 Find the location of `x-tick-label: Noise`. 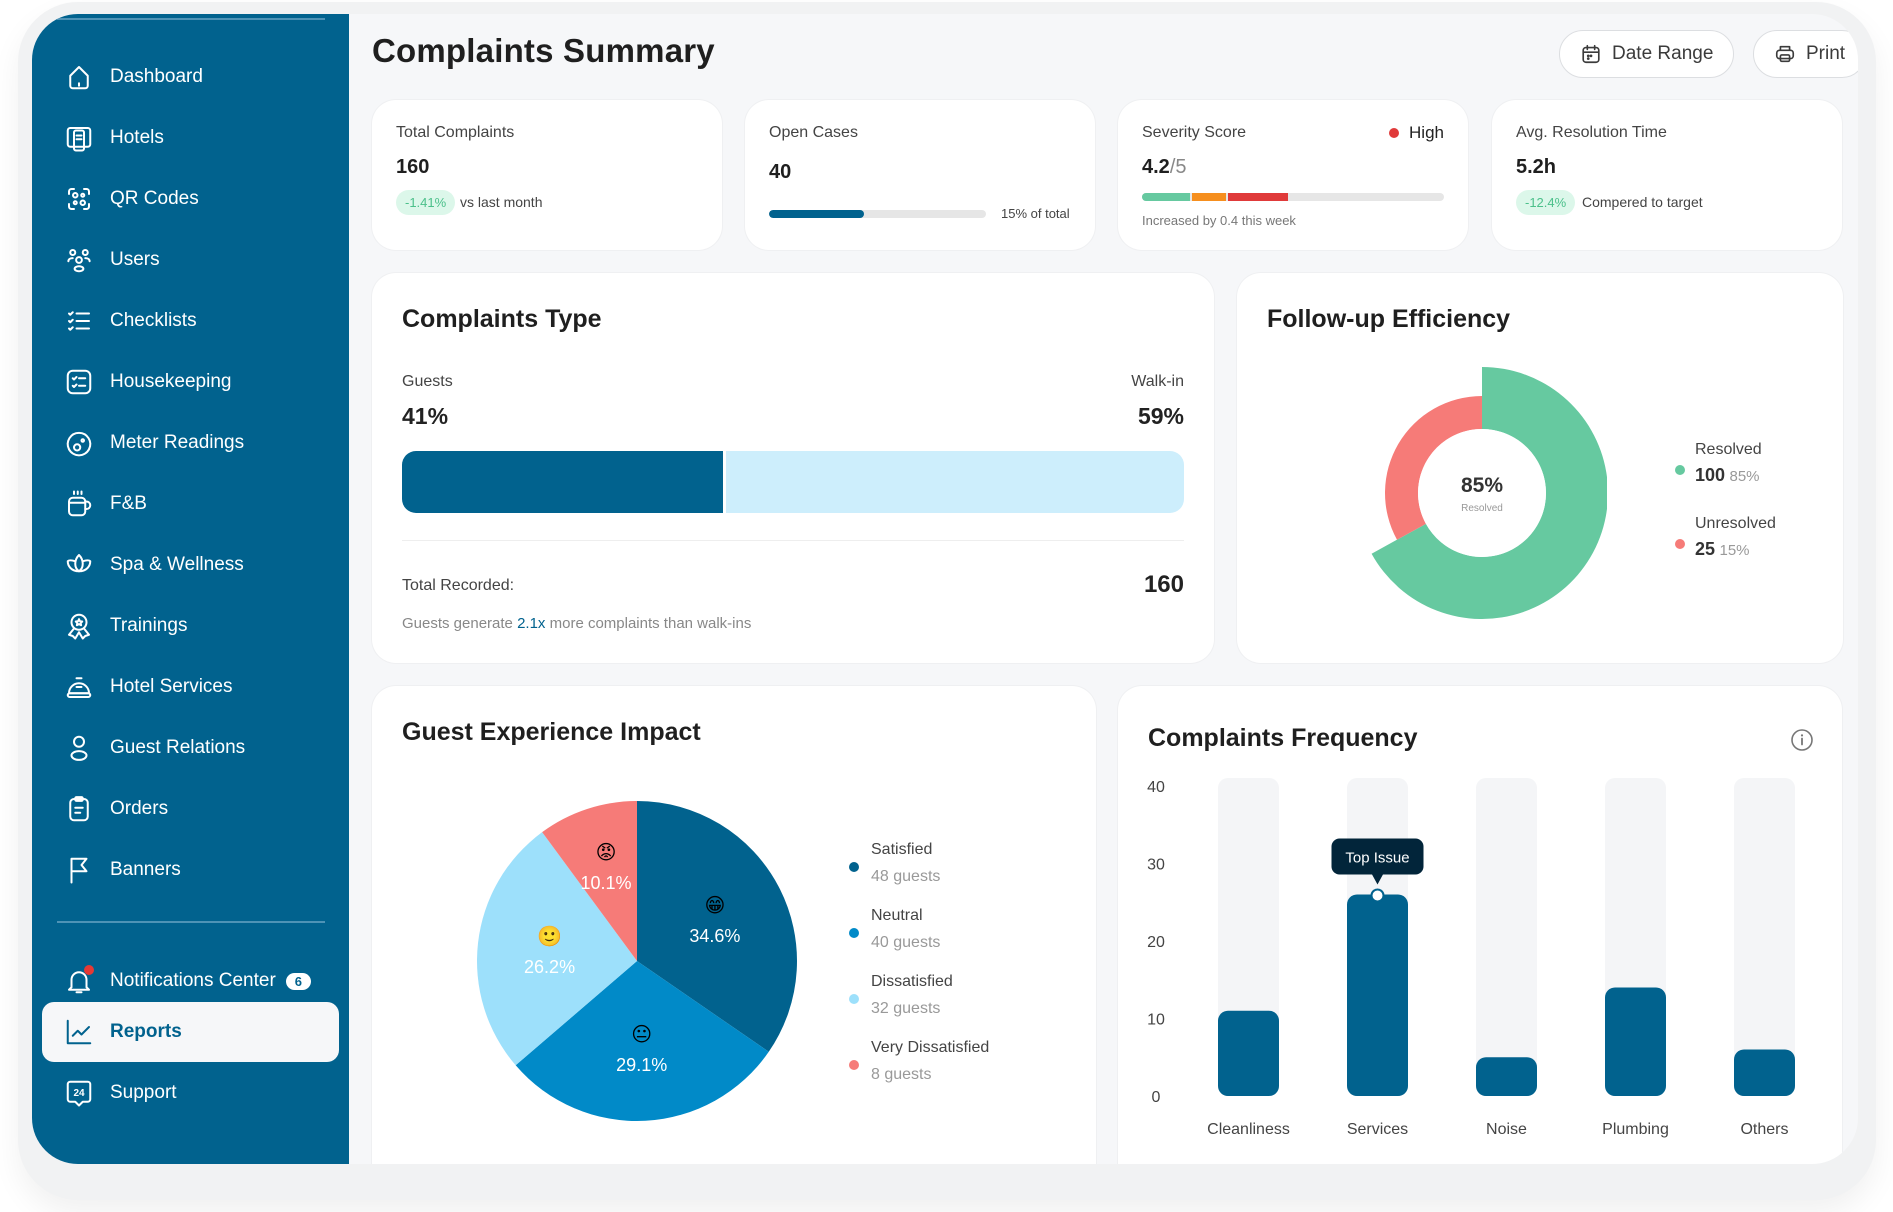

x-tick-label: Noise is located at coordinates (1506, 1129).